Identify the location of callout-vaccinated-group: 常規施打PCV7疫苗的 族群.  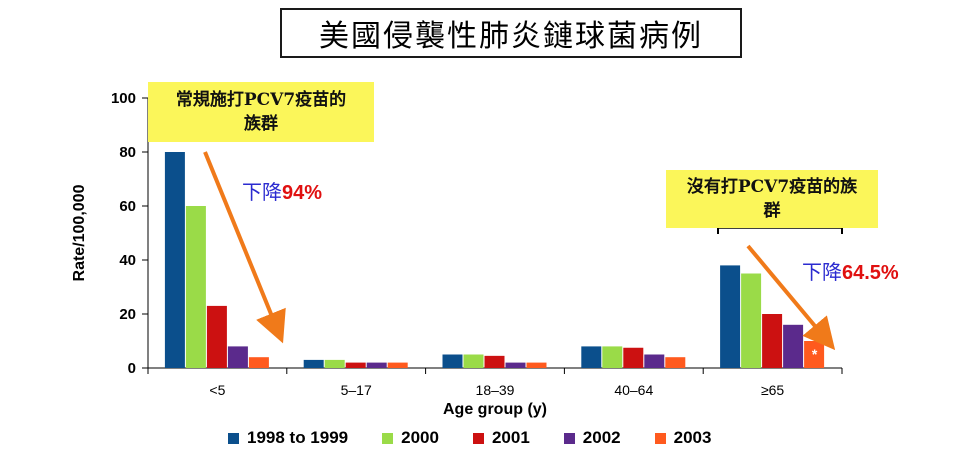
(261, 112).